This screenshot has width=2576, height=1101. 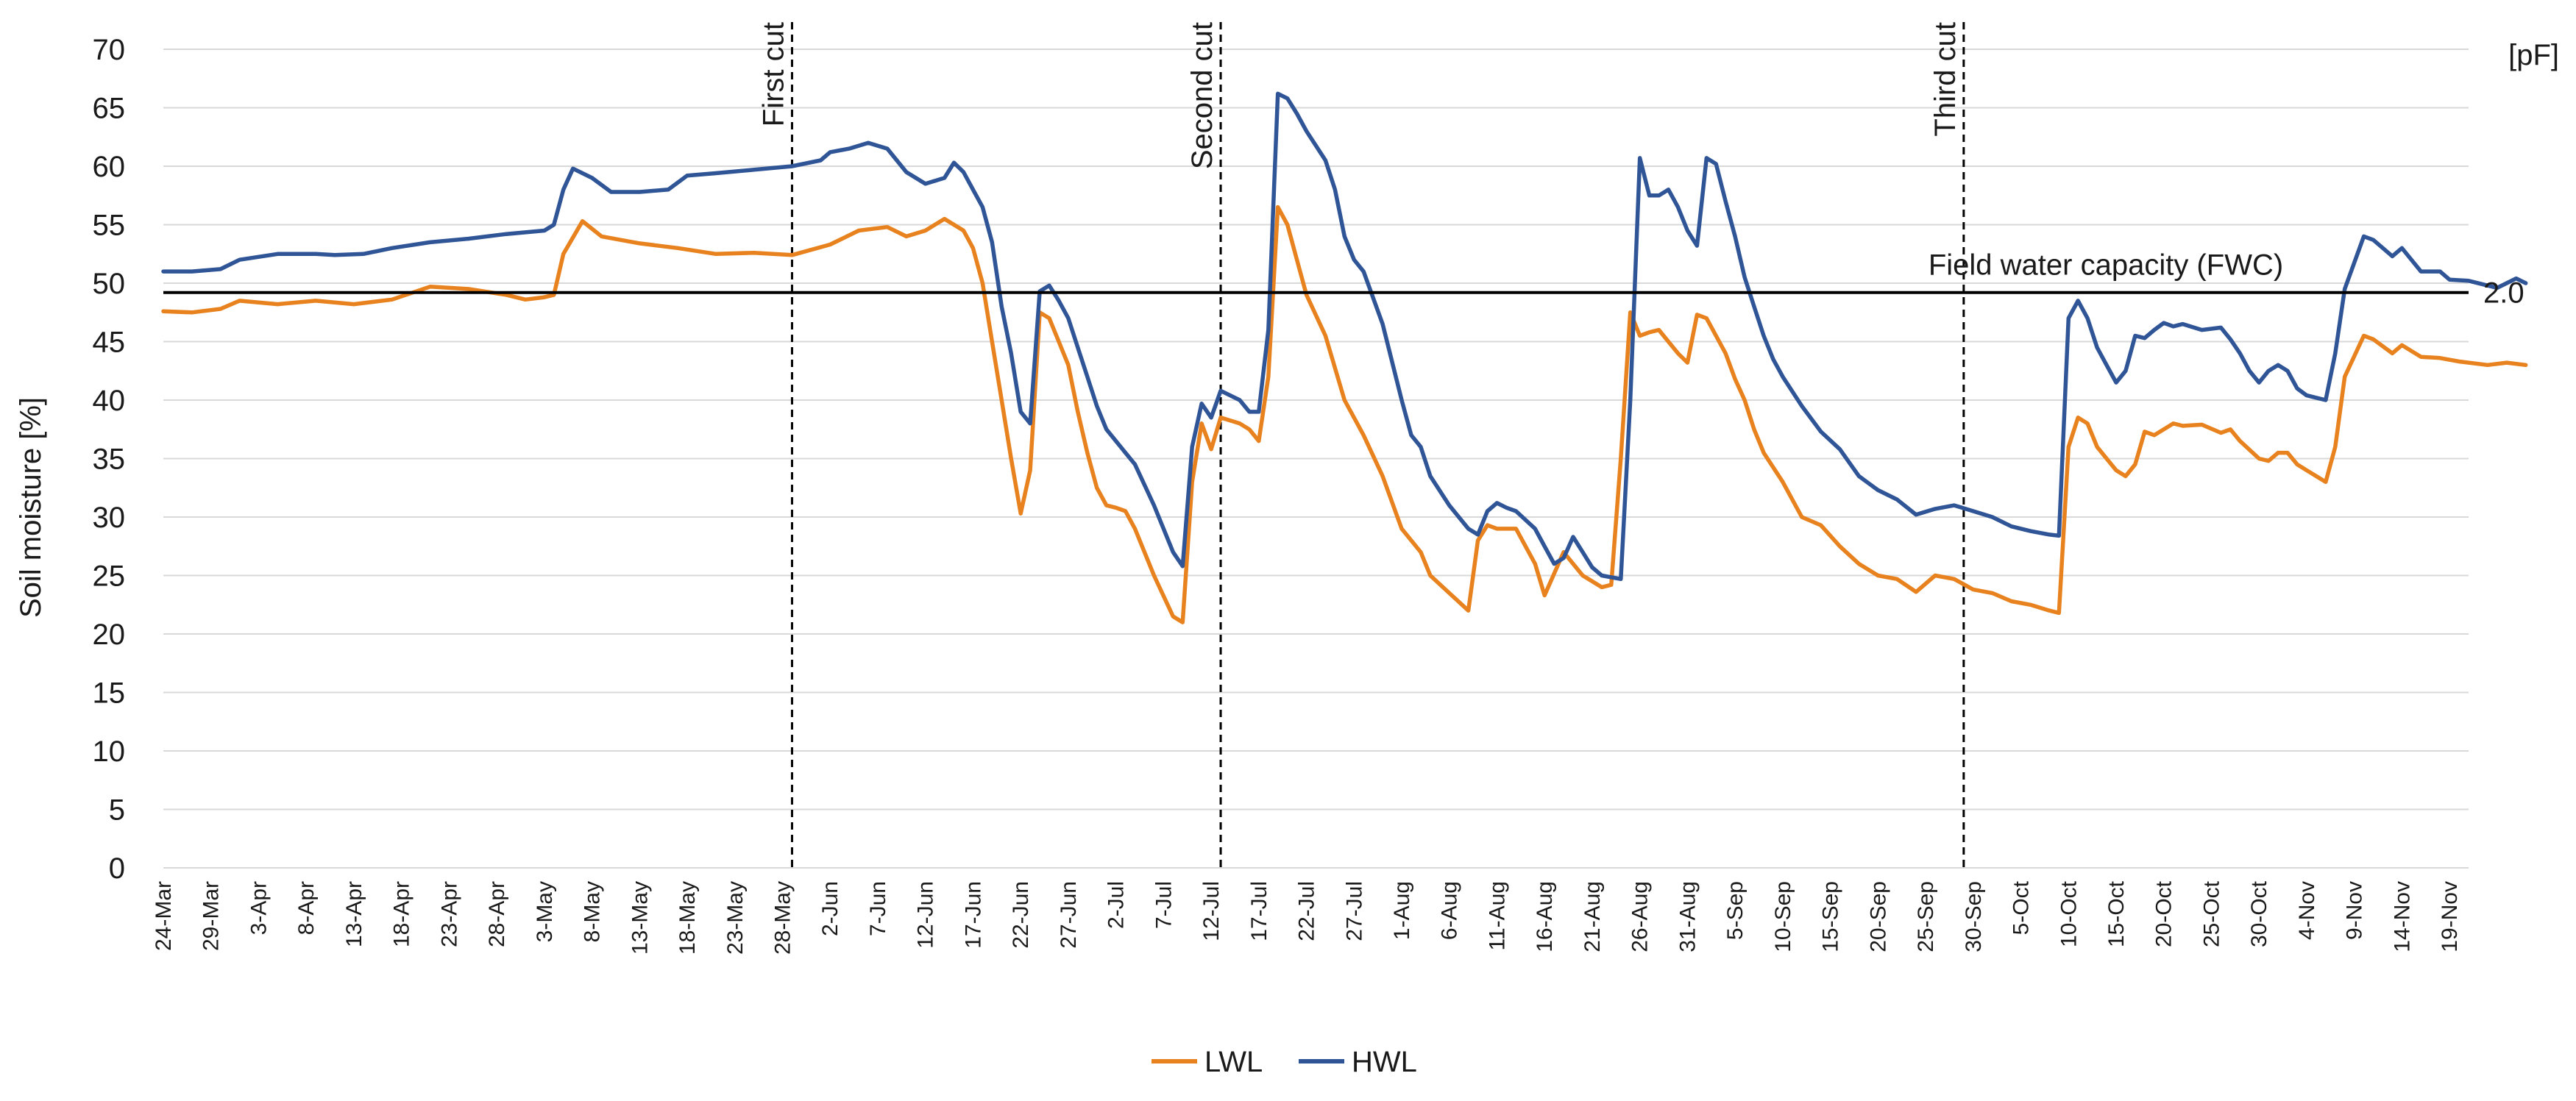 What do you see at coordinates (687, 918) in the screenshot?
I see `x-tick-label: 18-May` at bounding box center [687, 918].